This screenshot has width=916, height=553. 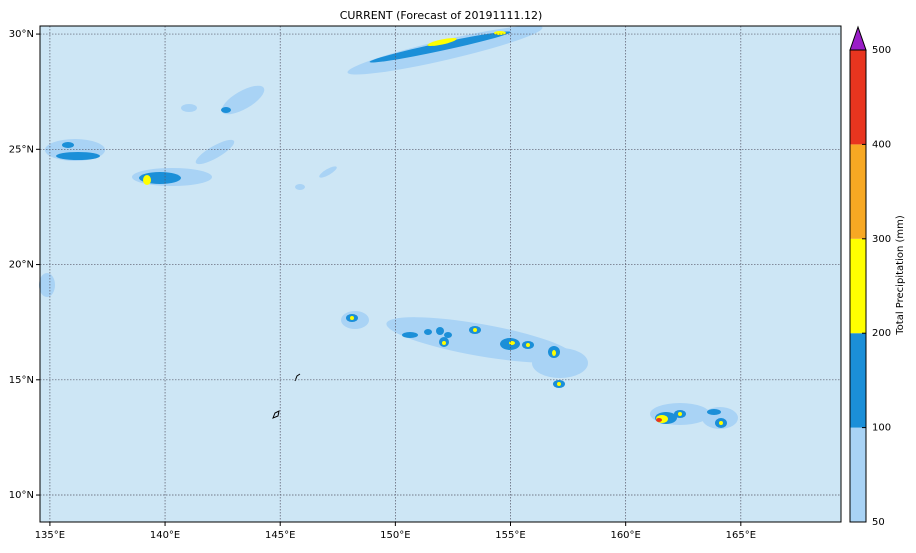 I want to click on colorbar-label: Total Precipitation (mm), so click(x=900, y=275).